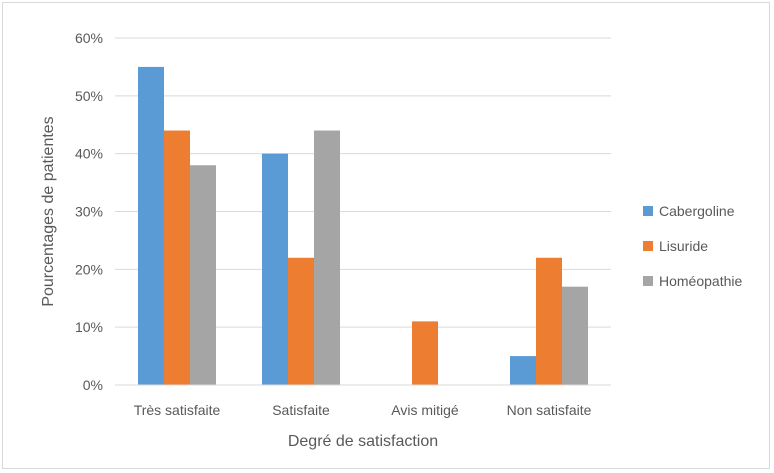  I want to click on y-tick-label: 10%, so click(89, 327).